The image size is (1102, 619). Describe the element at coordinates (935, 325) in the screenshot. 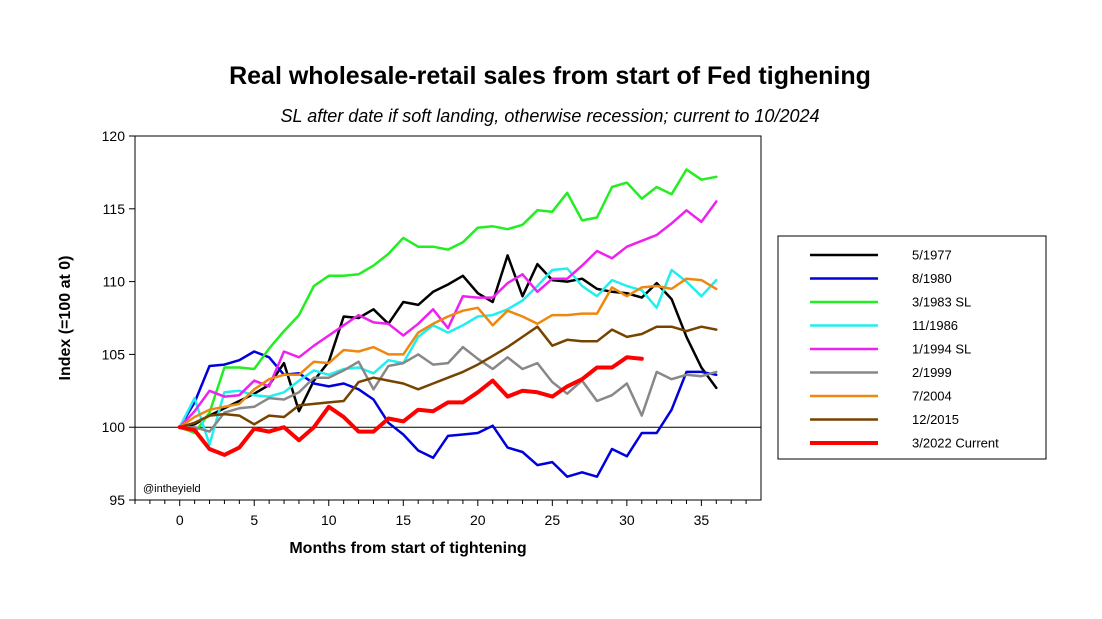

I see `legend-label-11-1986: 11/1986` at that location.